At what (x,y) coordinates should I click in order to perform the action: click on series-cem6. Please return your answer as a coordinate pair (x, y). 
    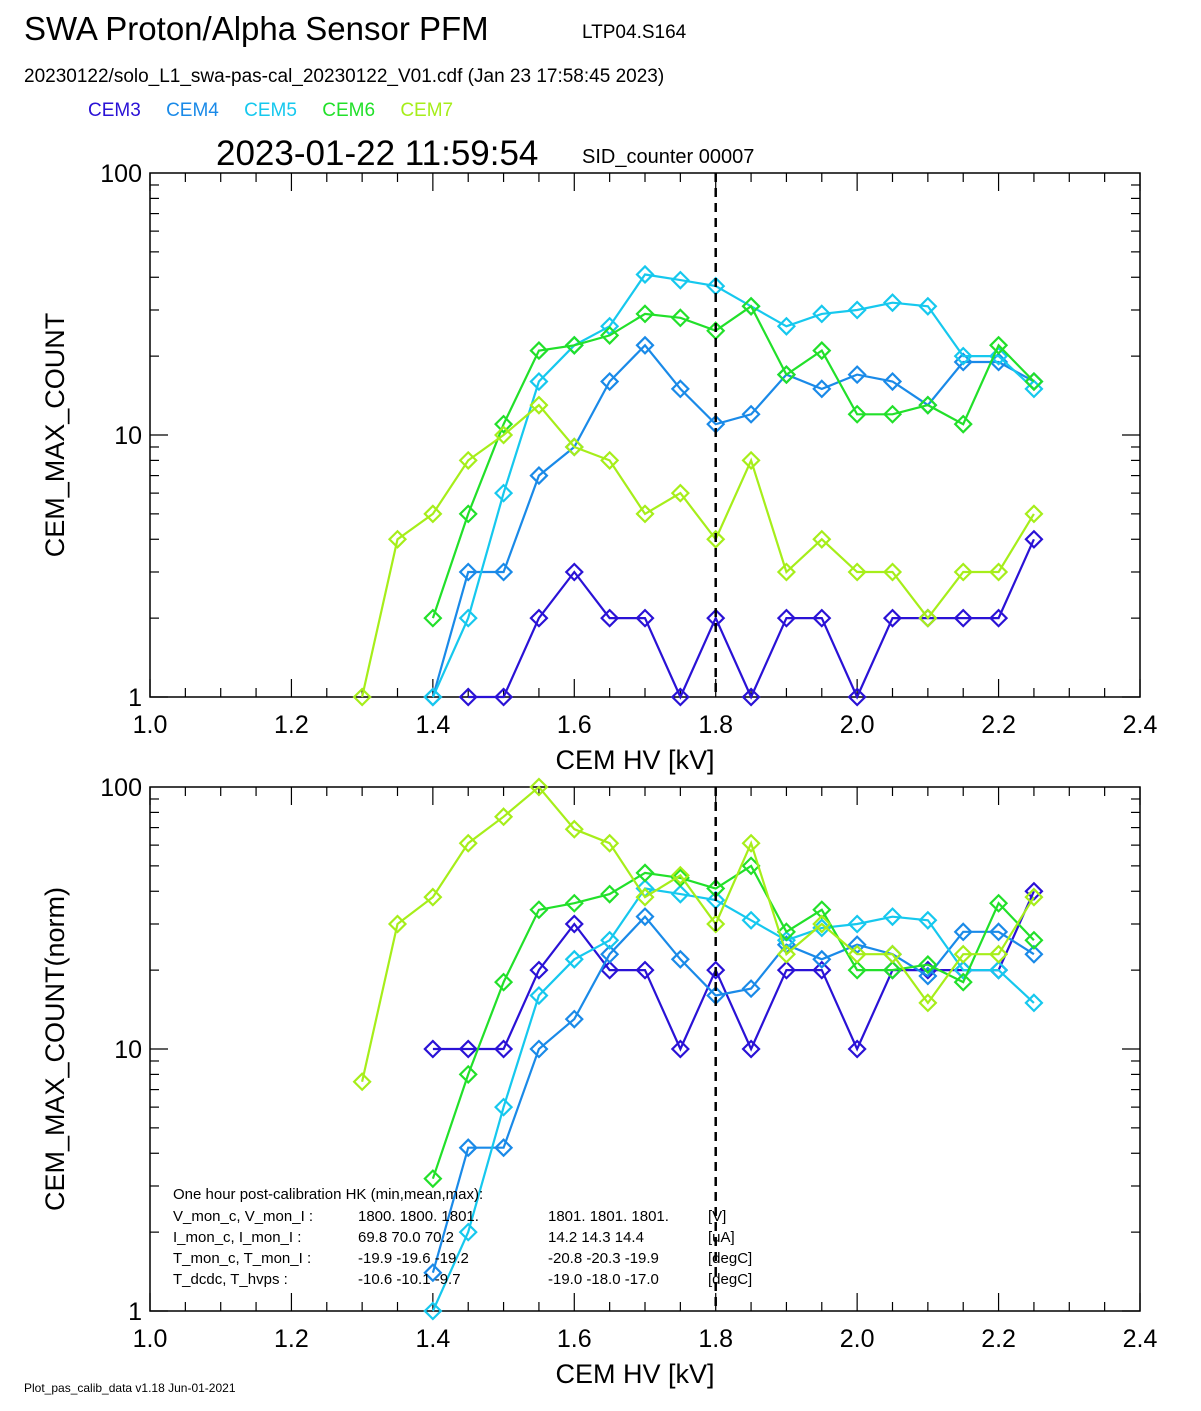
    Looking at the image, I should click on (733, 462).